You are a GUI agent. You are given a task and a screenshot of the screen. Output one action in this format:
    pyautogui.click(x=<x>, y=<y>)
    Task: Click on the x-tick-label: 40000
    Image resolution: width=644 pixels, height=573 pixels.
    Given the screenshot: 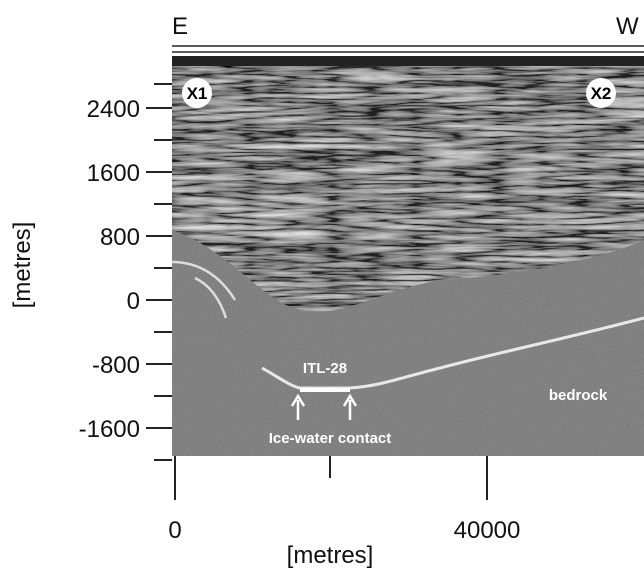 What is the action you would take?
    pyautogui.click(x=487, y=530)
    